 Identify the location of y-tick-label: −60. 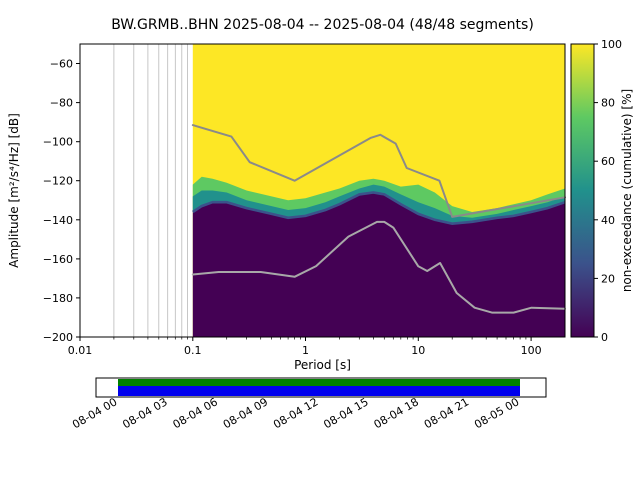
(61, 64).